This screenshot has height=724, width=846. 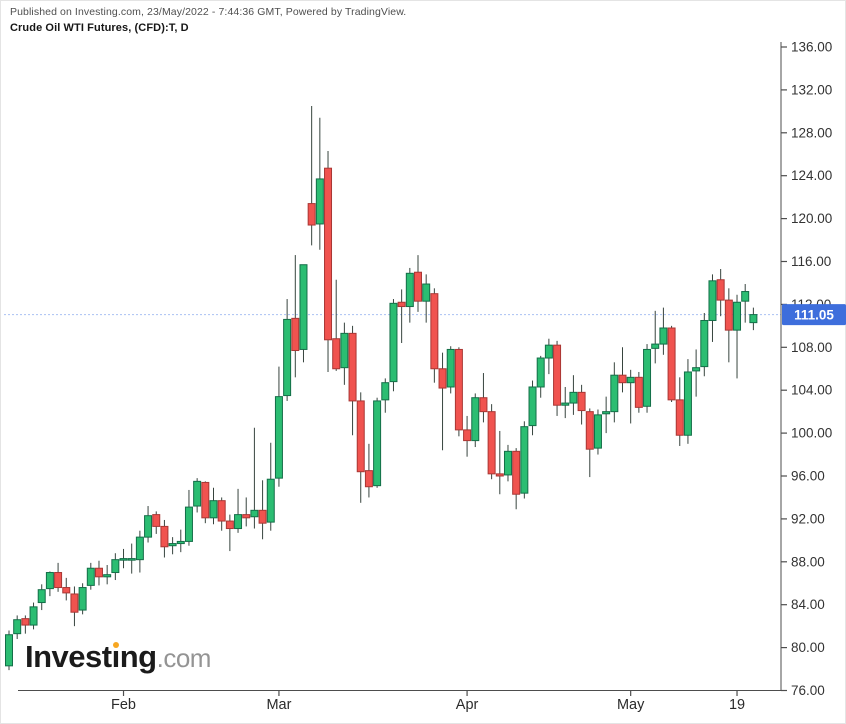 I want to click on x-axis-label: Feb, so click(x=123, y=705).